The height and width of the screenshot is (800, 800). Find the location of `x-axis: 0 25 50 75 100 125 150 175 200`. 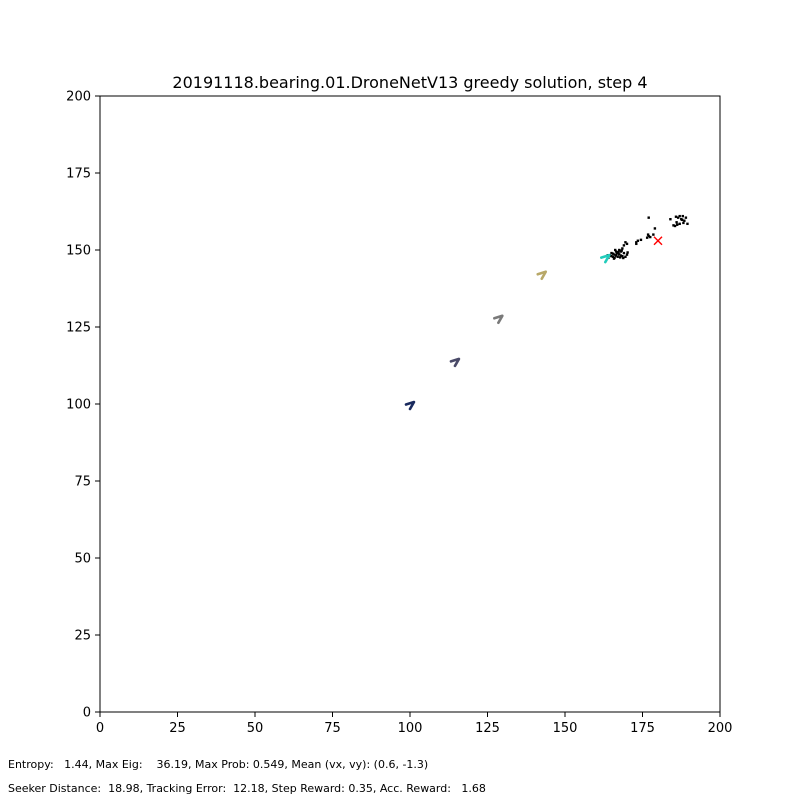

x-axis: 0 25 50 75 100 125 150 175 200 is located at coordinates (414, 724).